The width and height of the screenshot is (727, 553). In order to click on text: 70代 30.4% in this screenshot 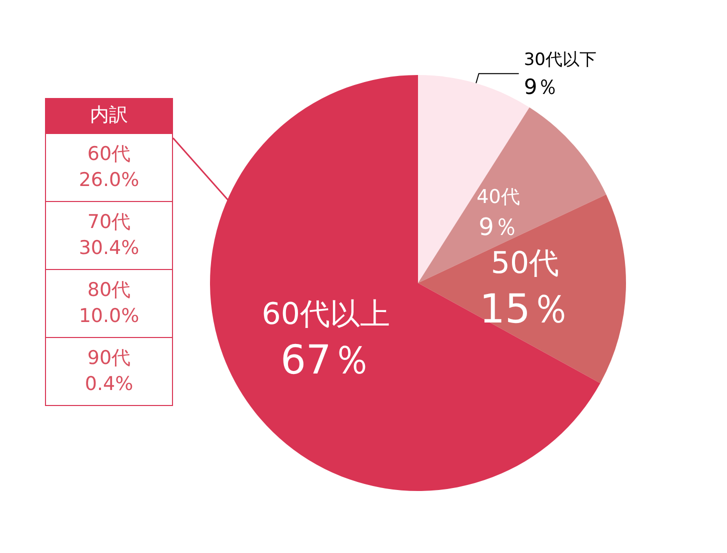, I will do `click(109, 235)`.